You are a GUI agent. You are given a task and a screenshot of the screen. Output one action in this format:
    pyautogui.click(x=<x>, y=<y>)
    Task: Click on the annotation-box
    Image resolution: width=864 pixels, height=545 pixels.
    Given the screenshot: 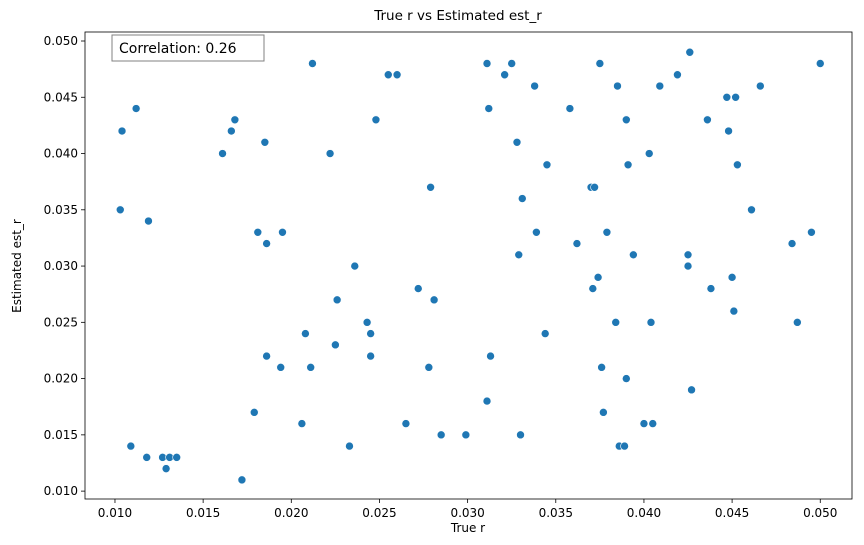 What is the action you would take?
    pyautogui.click(x=188, y=48)
    